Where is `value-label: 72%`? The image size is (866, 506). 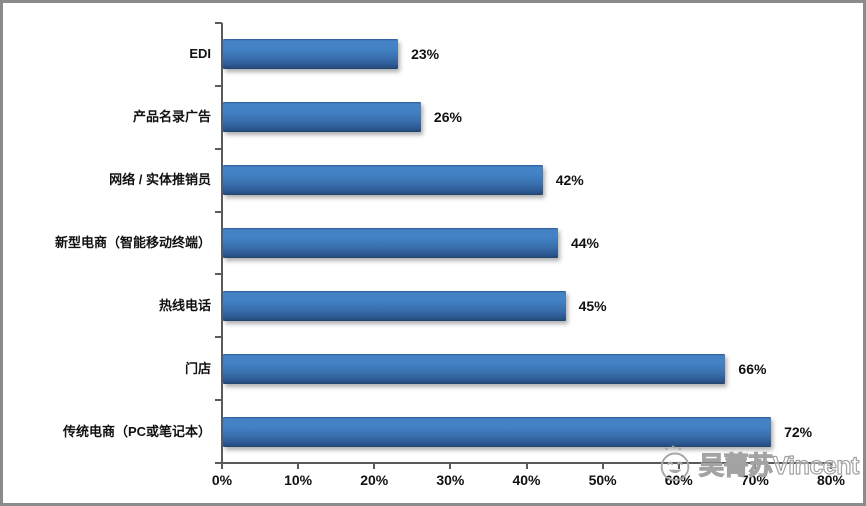 value-label: 72% is located at coordinates (798, 431).